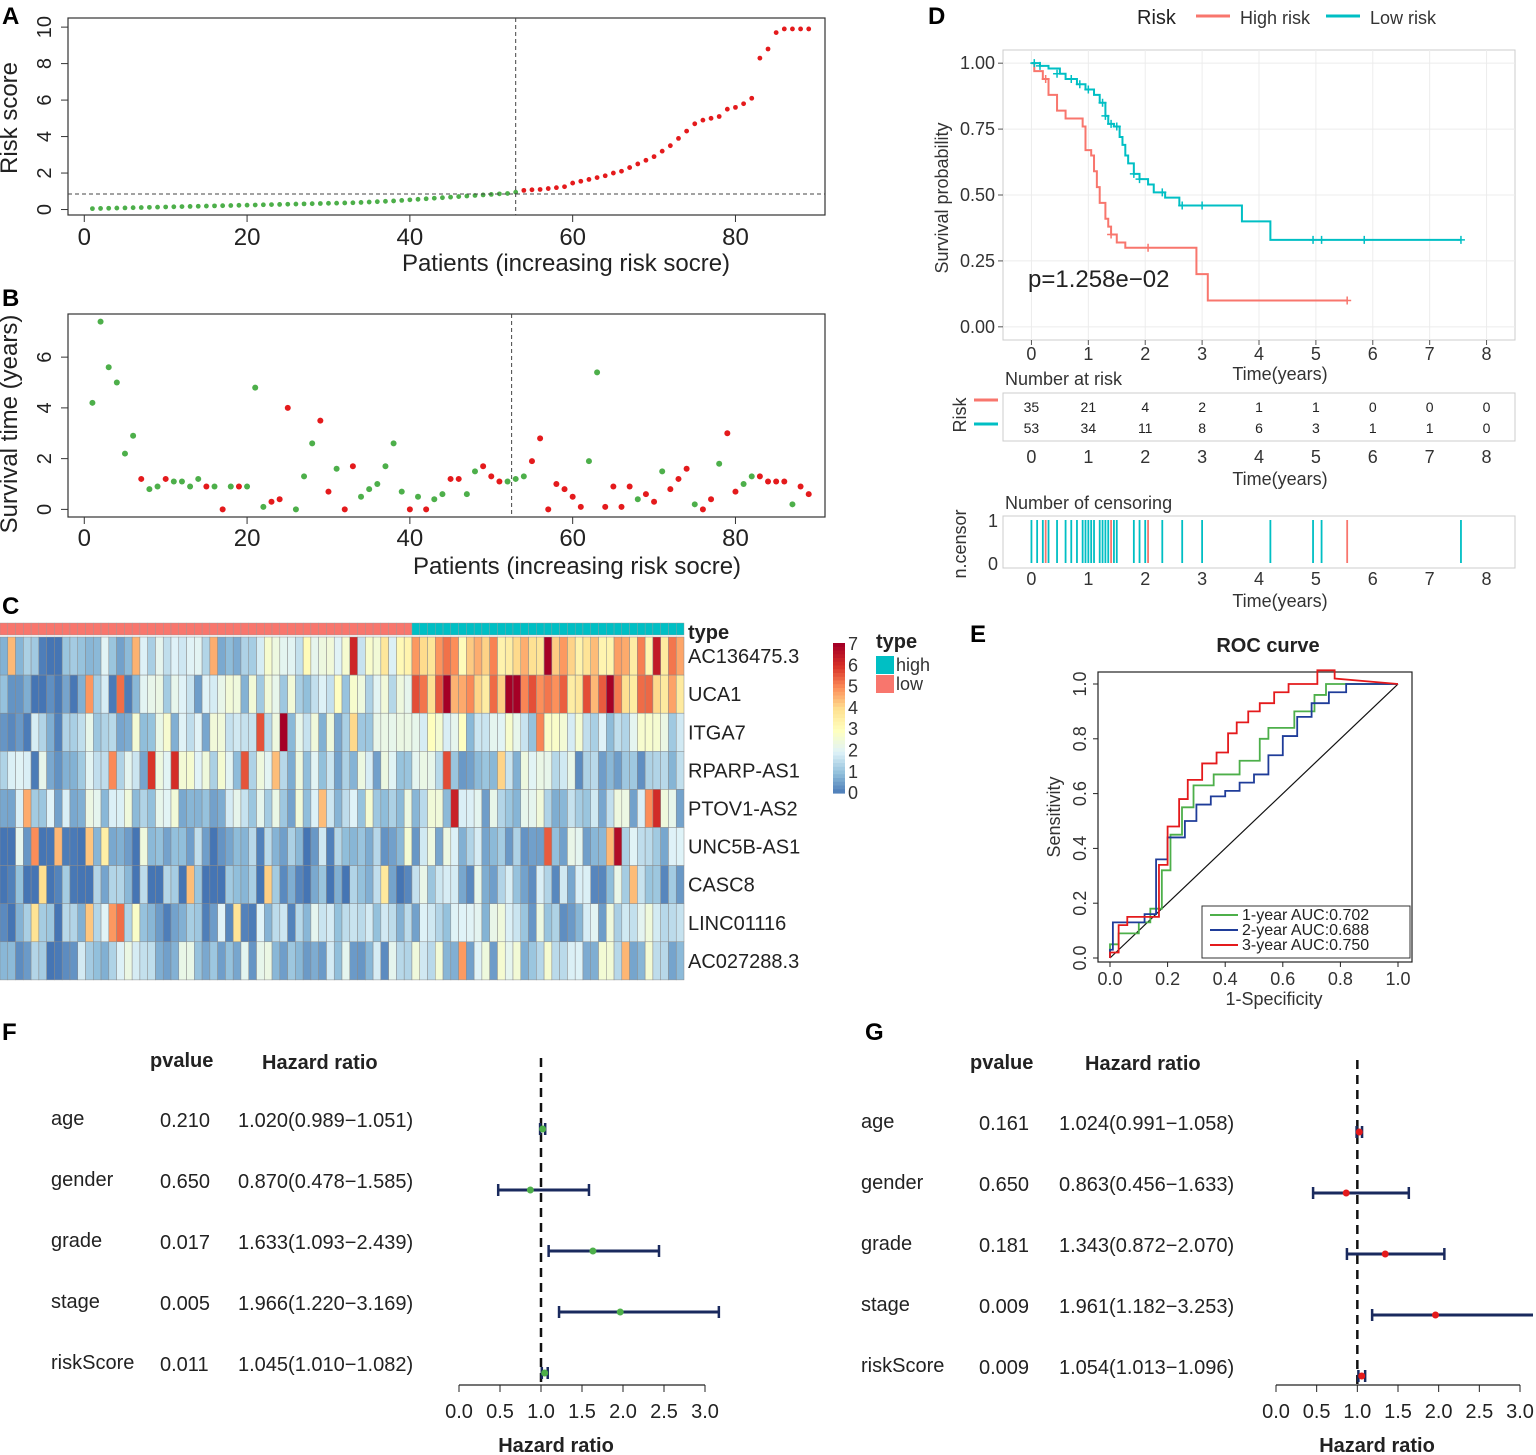  I want to click on km-low-censor-mark, so click(1133, 173).